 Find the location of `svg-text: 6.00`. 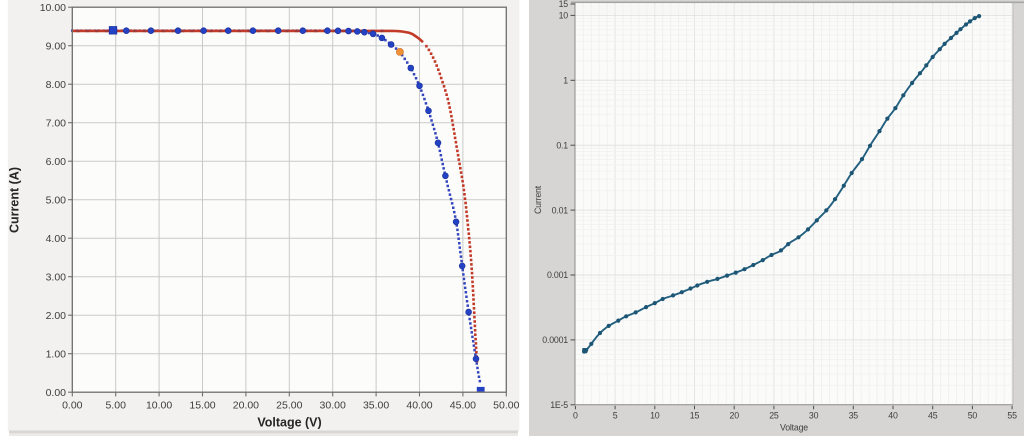

svg-text: 6.00 is located at coordinates (56, 162).